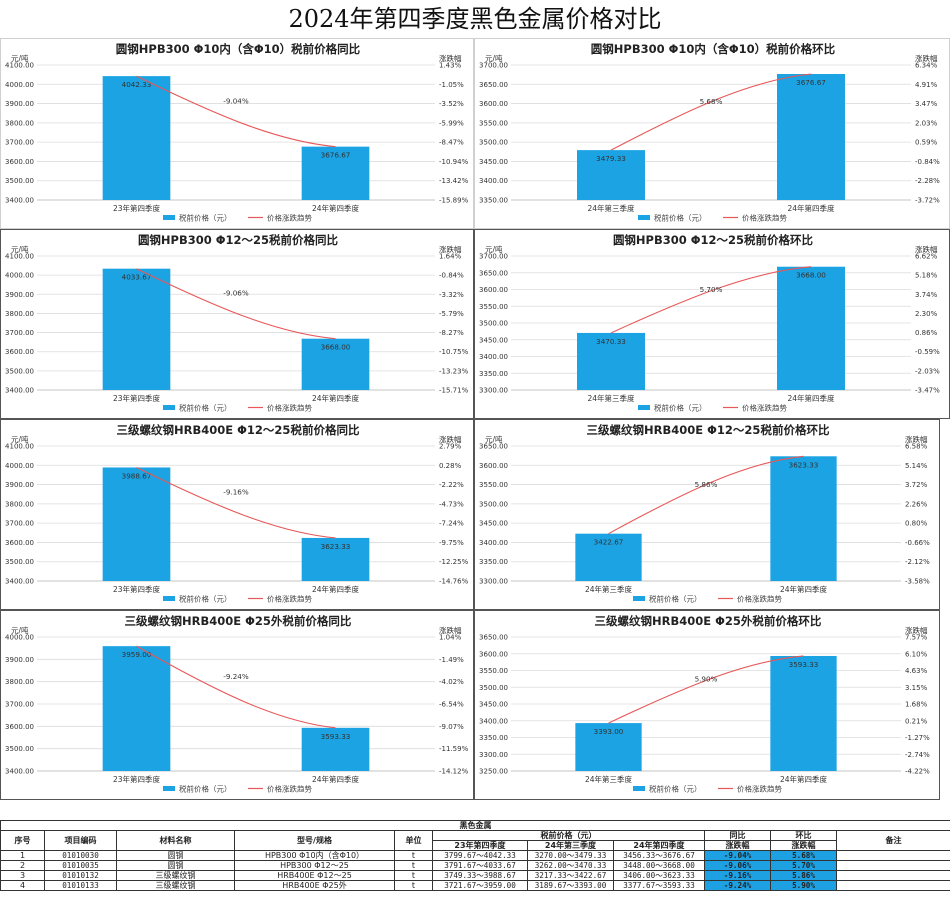 The width and height of the screenshot is (950, 900). I want to click on bar-value-label: 3593.33, so click(804, 664).